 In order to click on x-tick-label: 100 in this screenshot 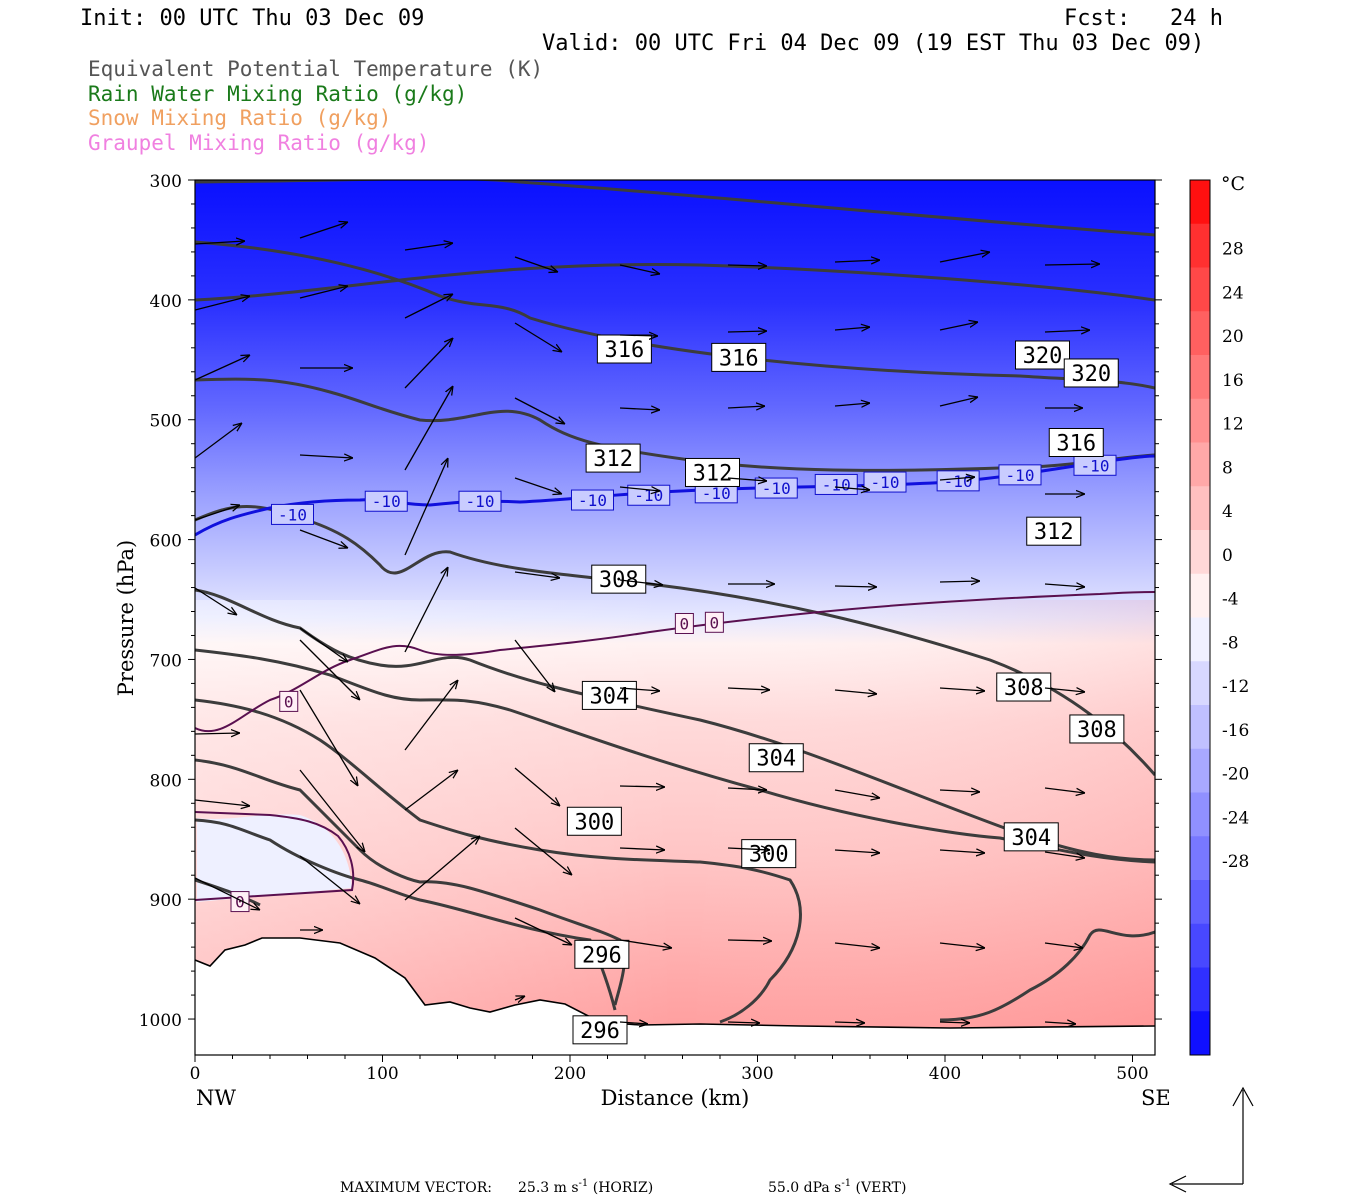, I will do `click(382, 1074)`.